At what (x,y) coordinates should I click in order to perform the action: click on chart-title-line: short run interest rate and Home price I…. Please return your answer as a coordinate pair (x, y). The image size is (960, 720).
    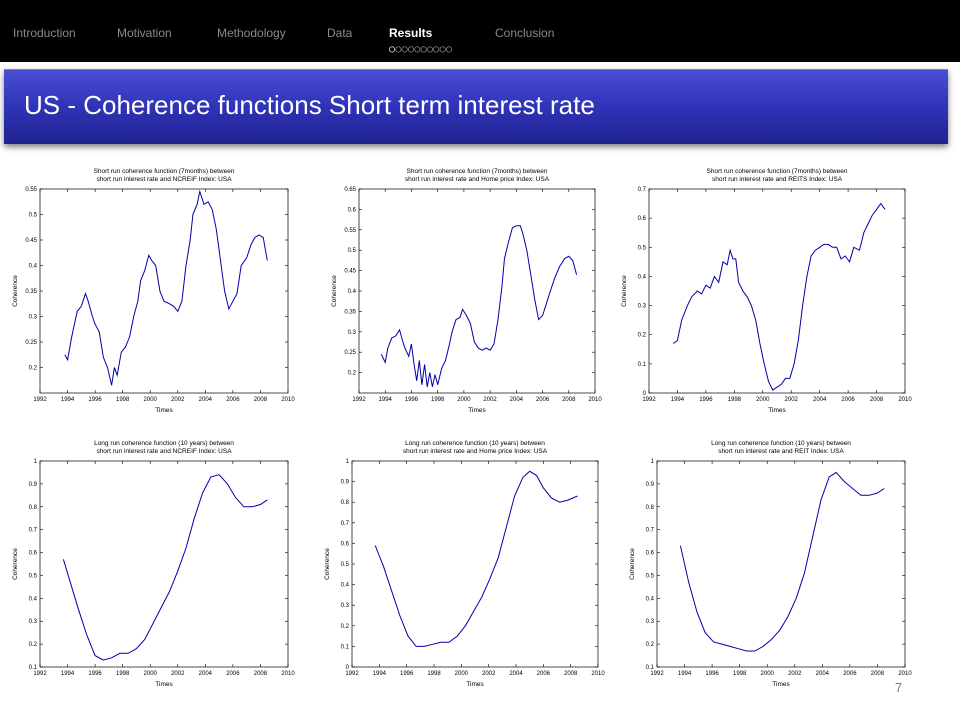
    Looking at the image, I should click on (477, 179).